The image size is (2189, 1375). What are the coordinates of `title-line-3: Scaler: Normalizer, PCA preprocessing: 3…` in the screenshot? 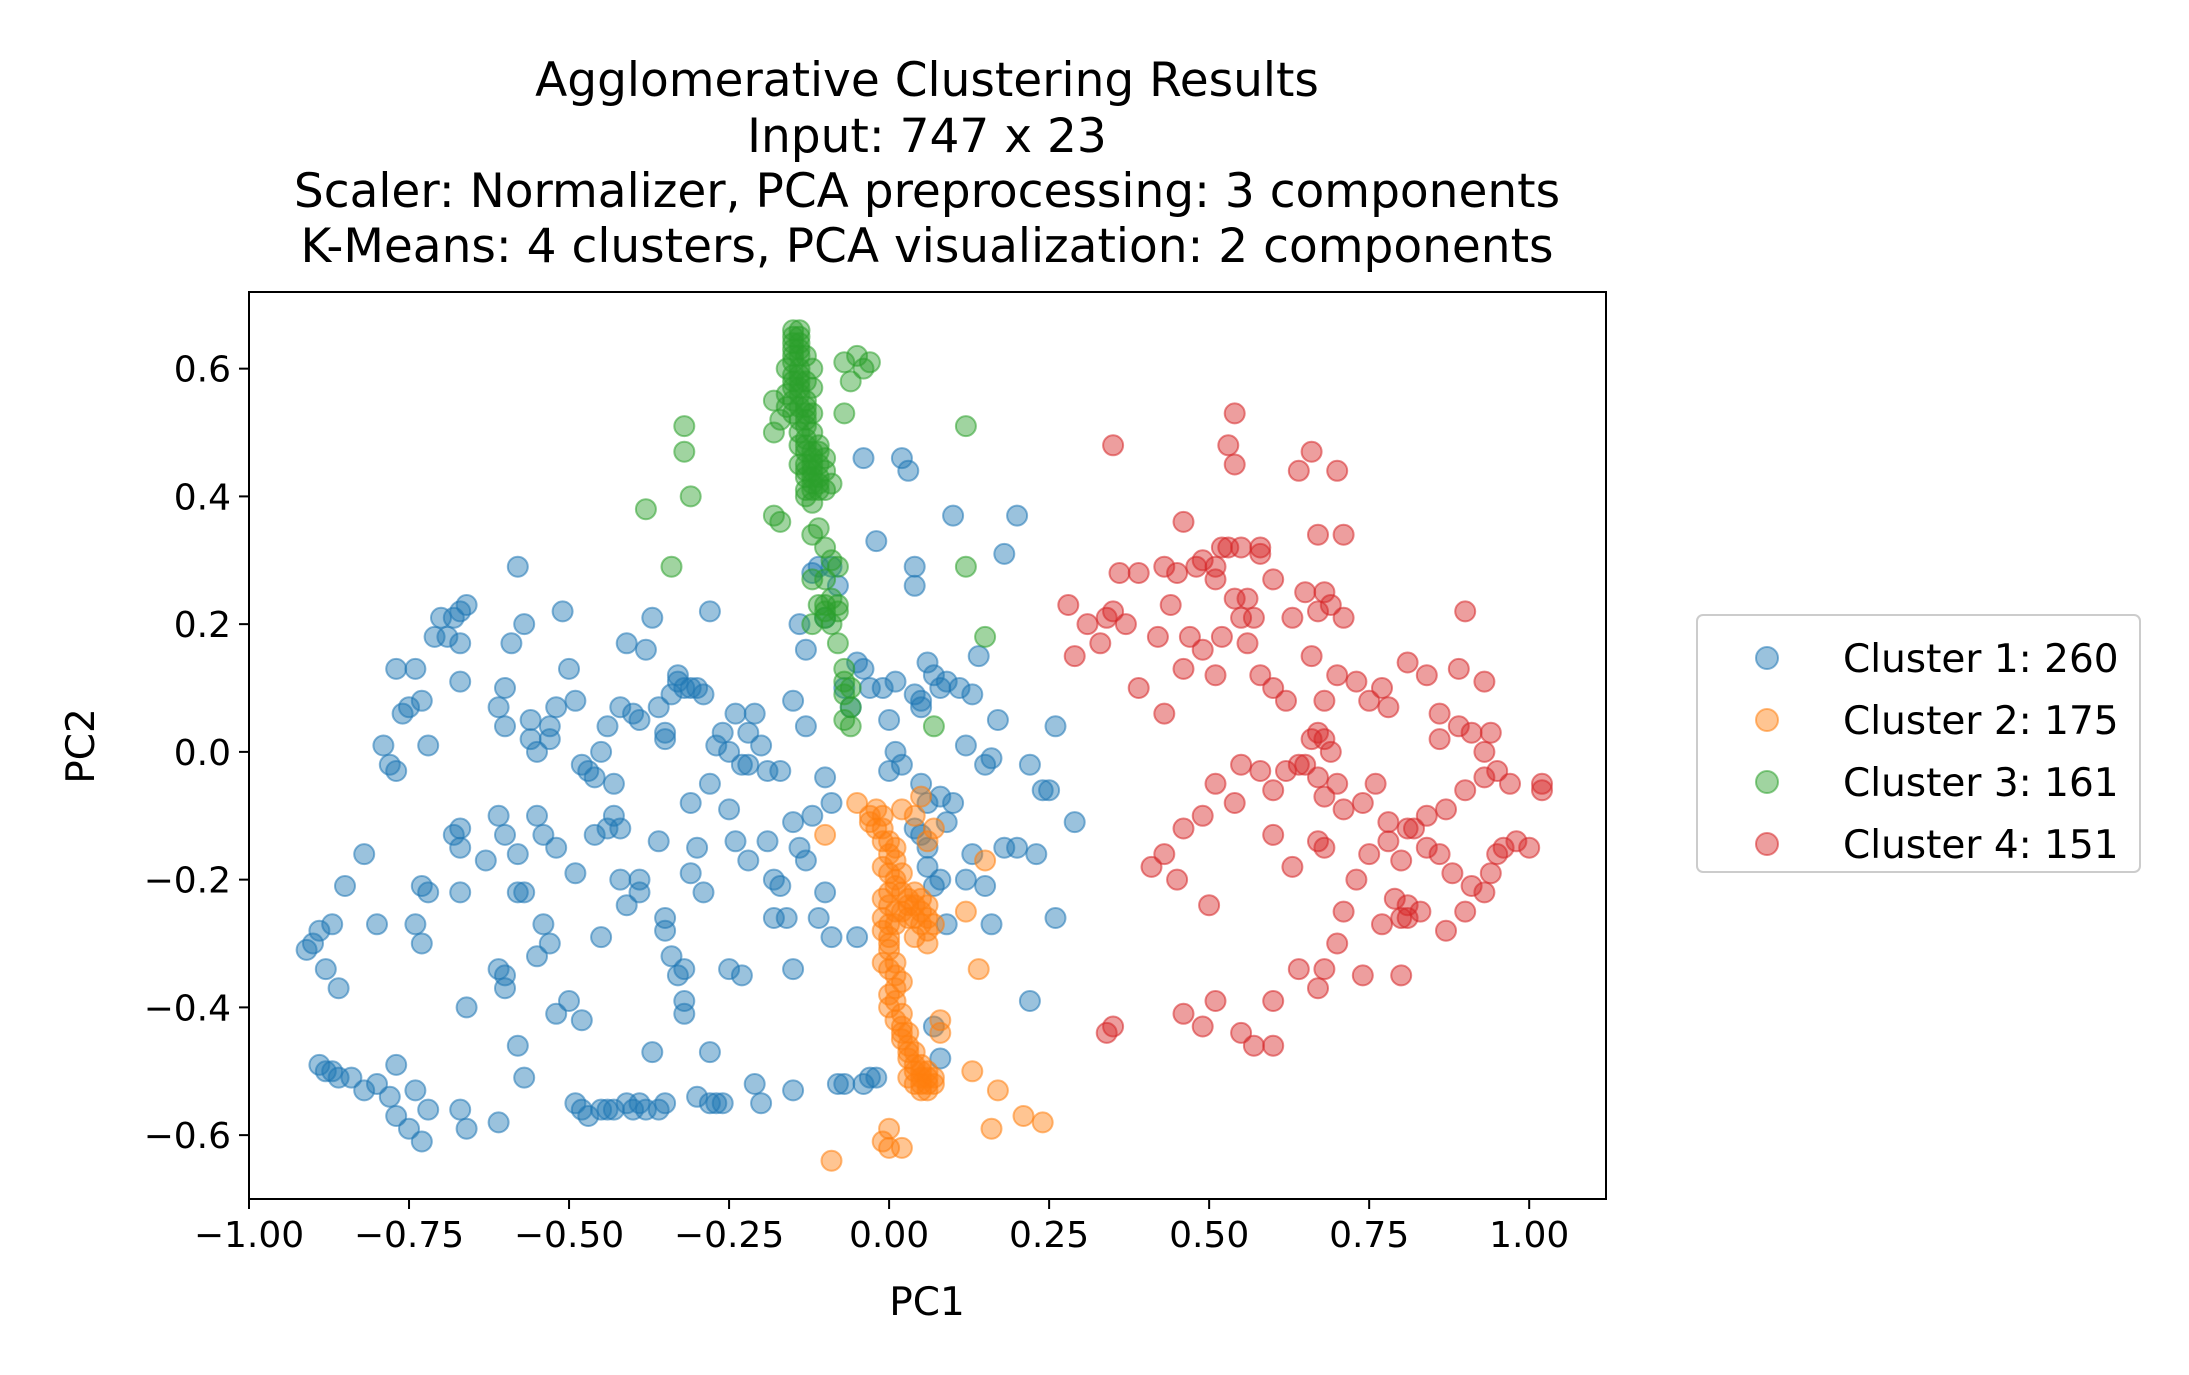 It's located at (927, 191).